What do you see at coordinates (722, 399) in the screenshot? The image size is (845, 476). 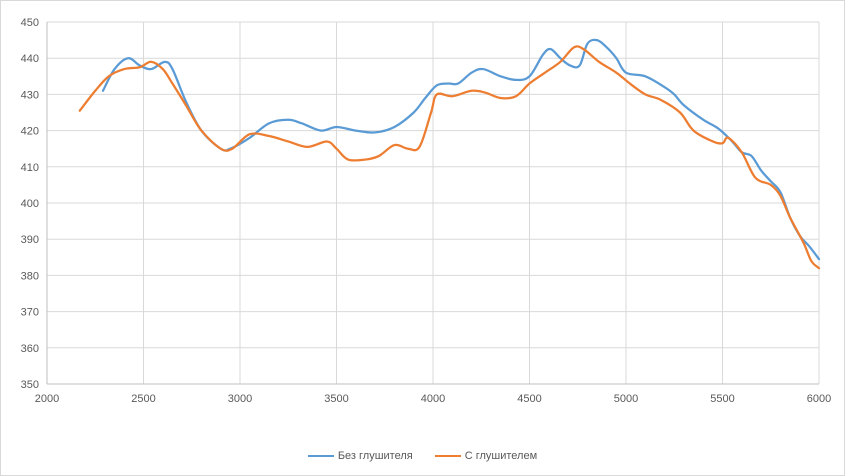 I see `x-tick-label: 5500` at bounding box center [722, 399].